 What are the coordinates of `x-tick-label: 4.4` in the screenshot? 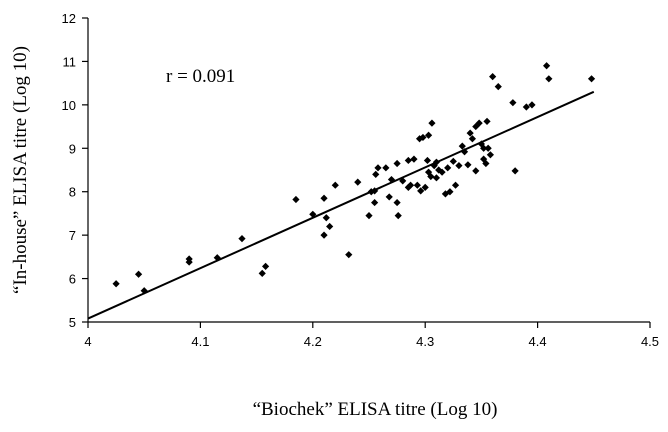 It's located at (538, 341).